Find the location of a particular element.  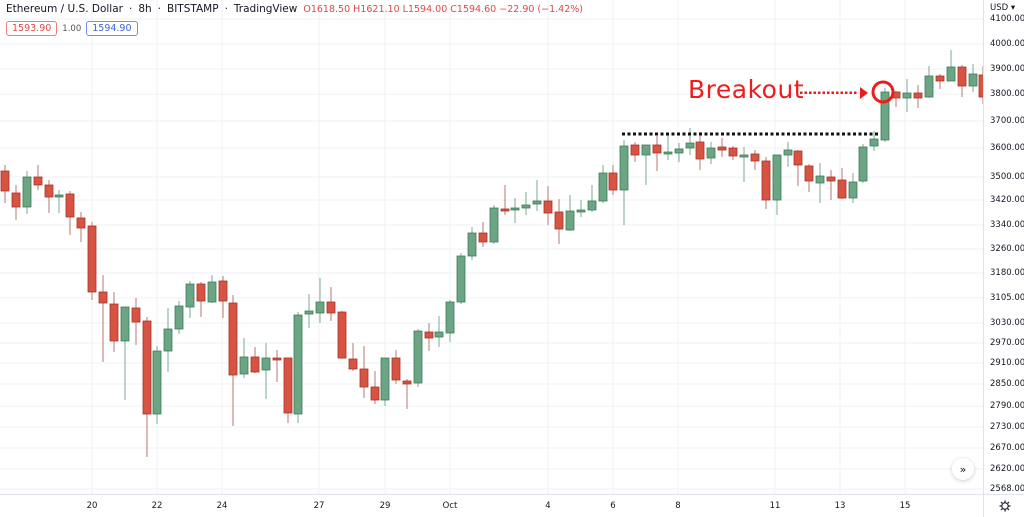

time-label: 22 is located at coordinates (157, 506).